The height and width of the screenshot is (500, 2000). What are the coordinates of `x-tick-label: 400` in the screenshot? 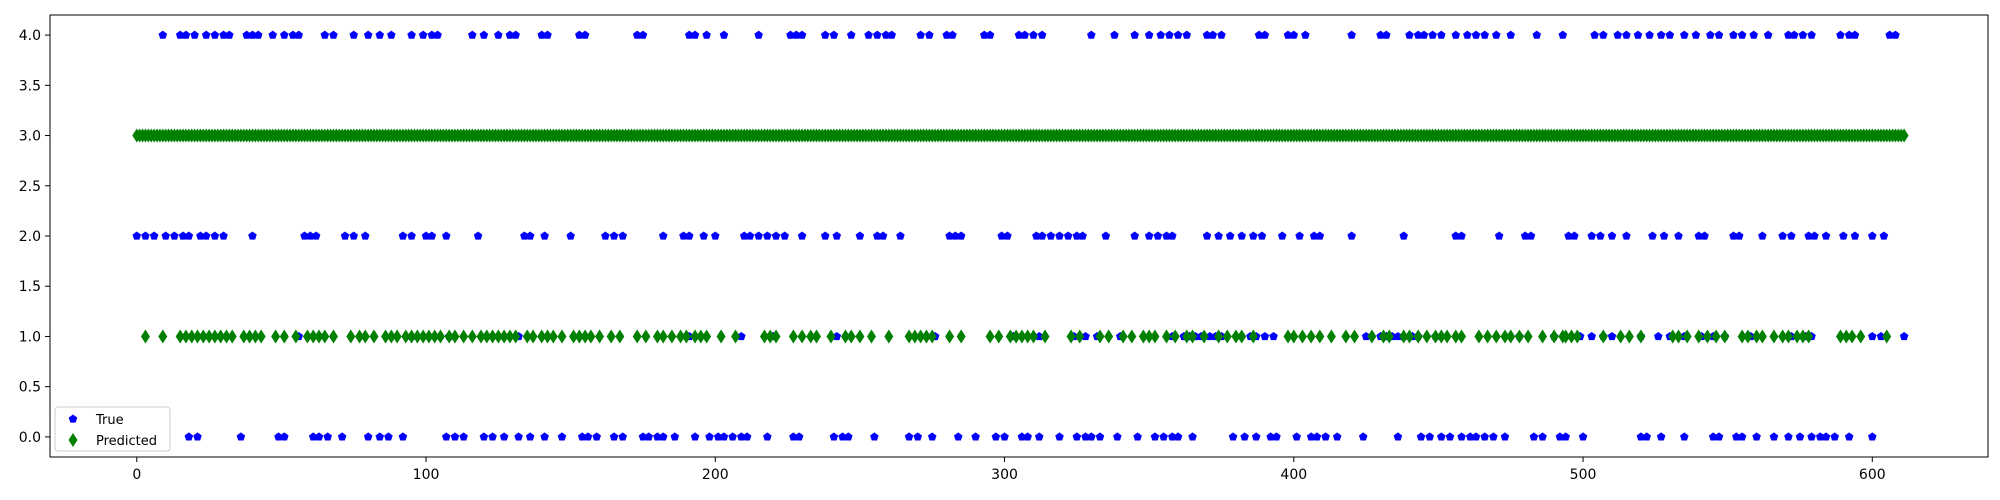 It's located at (1293, 475).